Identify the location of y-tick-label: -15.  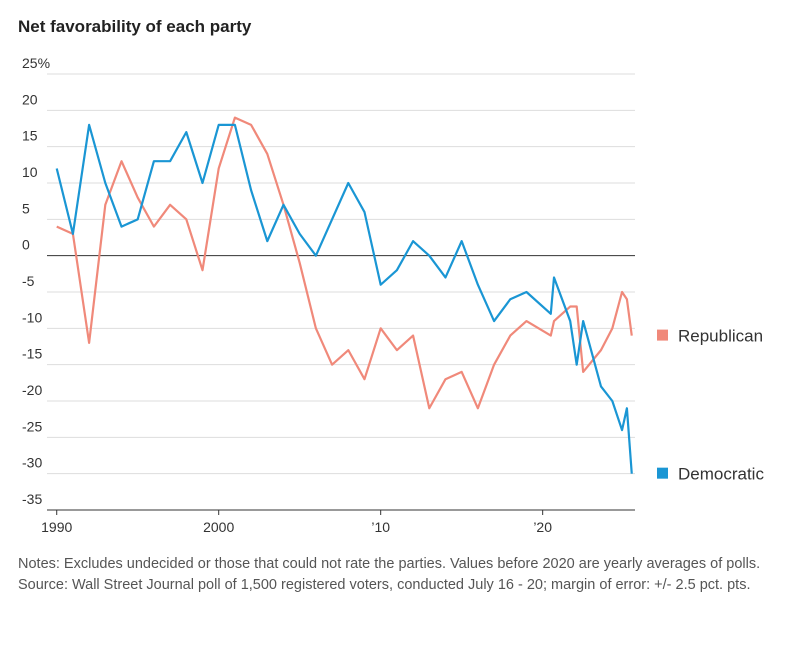
(32, 354).